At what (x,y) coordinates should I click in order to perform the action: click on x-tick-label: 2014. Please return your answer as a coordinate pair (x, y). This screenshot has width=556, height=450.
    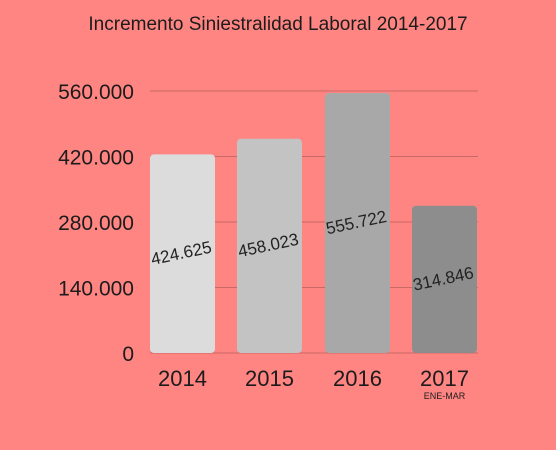
    Looking at the image, I should click on (182, 378).